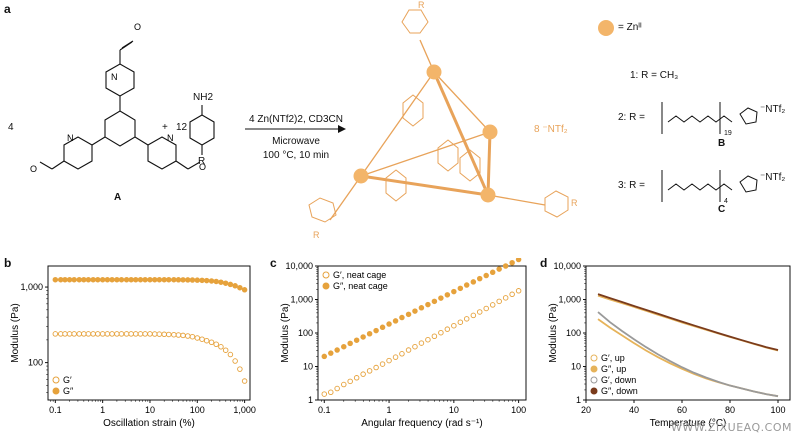  Describe the element at coordinates (114, 77) in the screenshot. I see `pyridine-N-top: N` at that location.